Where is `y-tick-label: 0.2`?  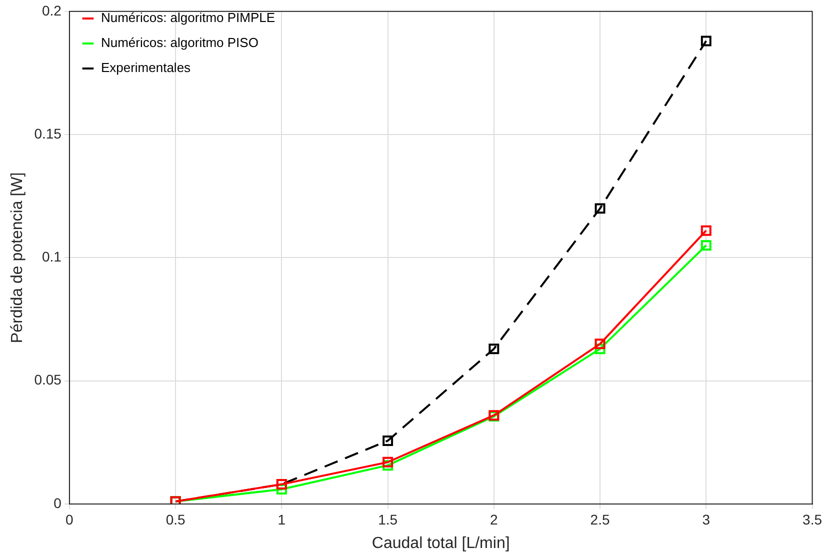
y-tick-label: 0.2 is located at coordinates (52, 10).